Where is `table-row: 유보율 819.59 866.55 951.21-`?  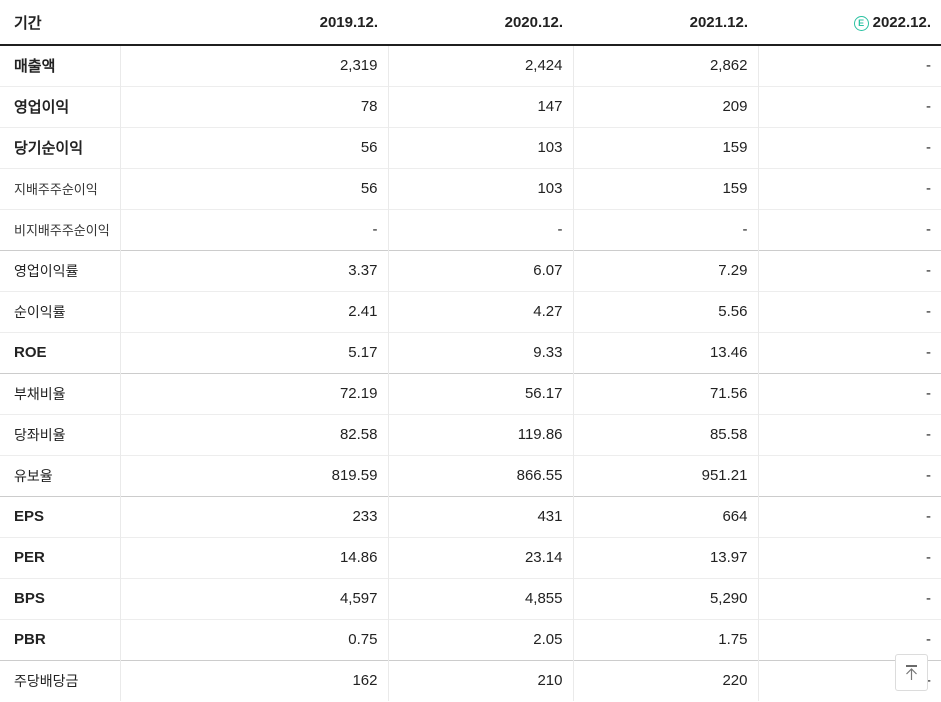 table-row: 유보율 819.59 866.55 951.21- is located at coordinates (470, 475).